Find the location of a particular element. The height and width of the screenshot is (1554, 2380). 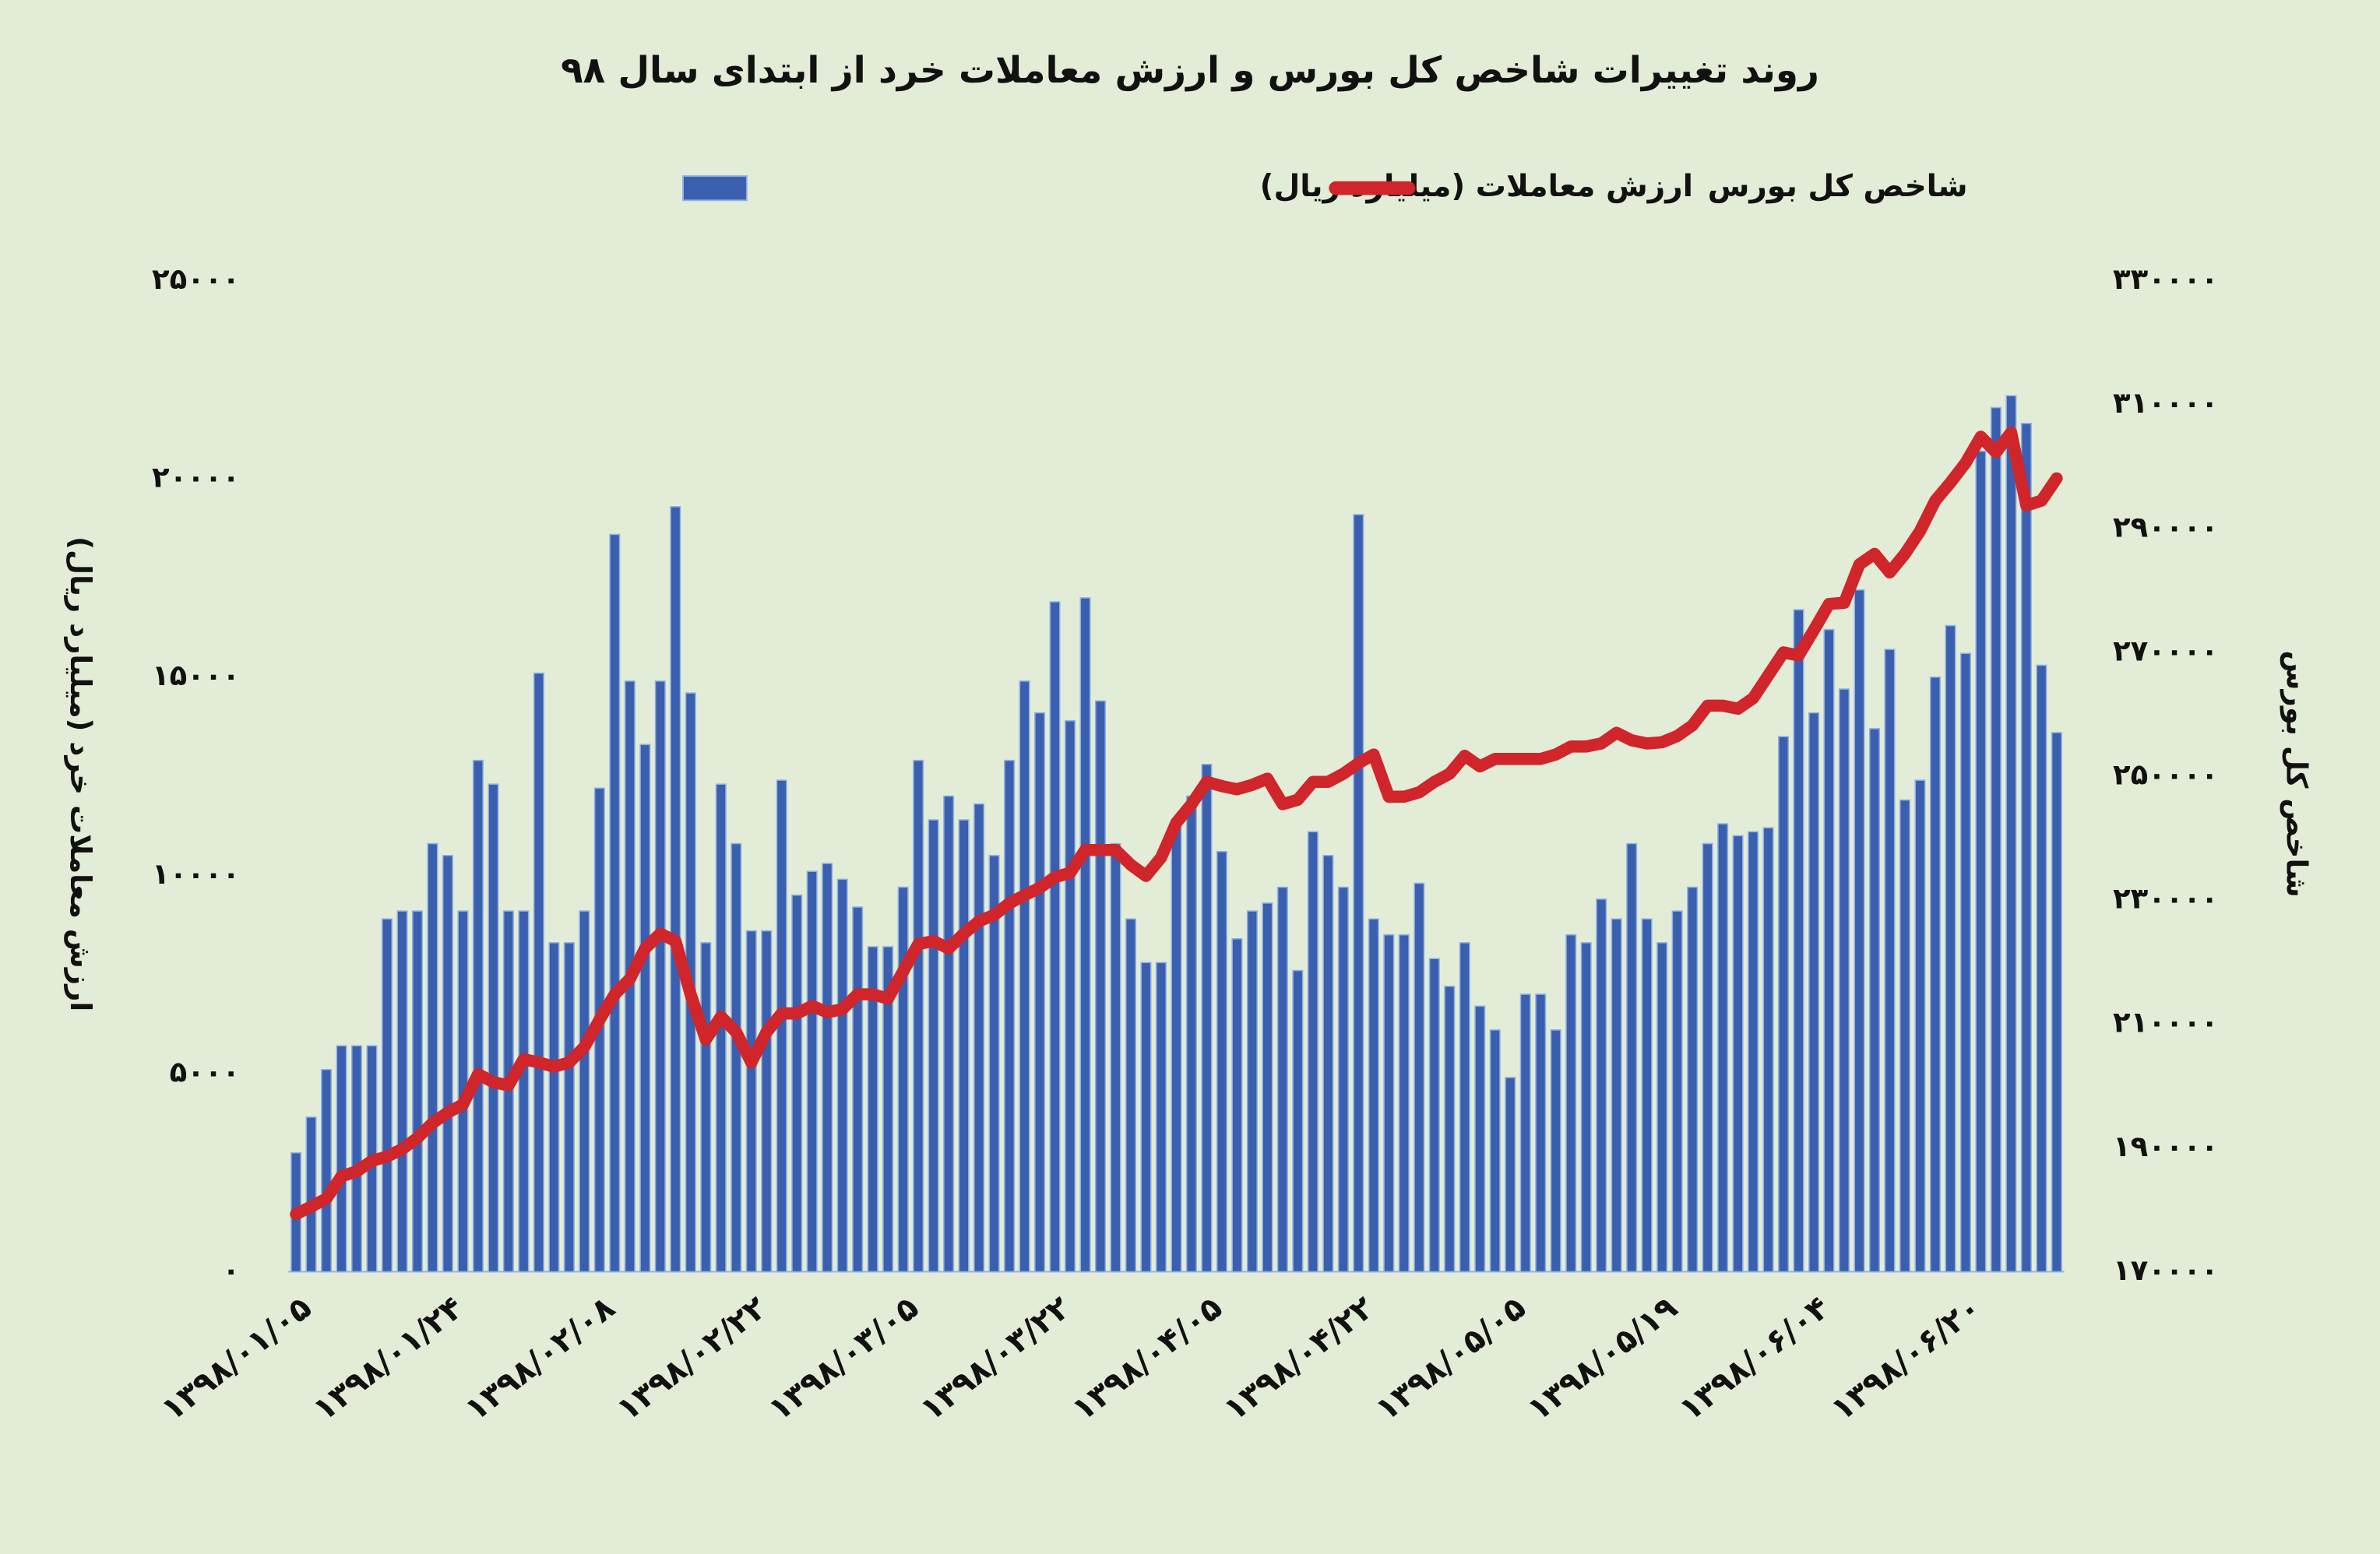

y2-tick-label: ۳۱۰۰۰۰ is located at coordinates (2166, 403).